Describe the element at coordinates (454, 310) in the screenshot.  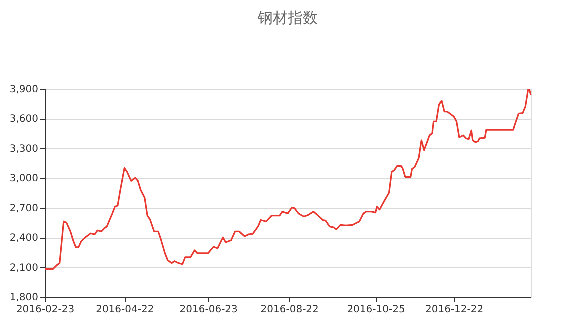
I see `x-tick-label: 2016-12-22` at that location.